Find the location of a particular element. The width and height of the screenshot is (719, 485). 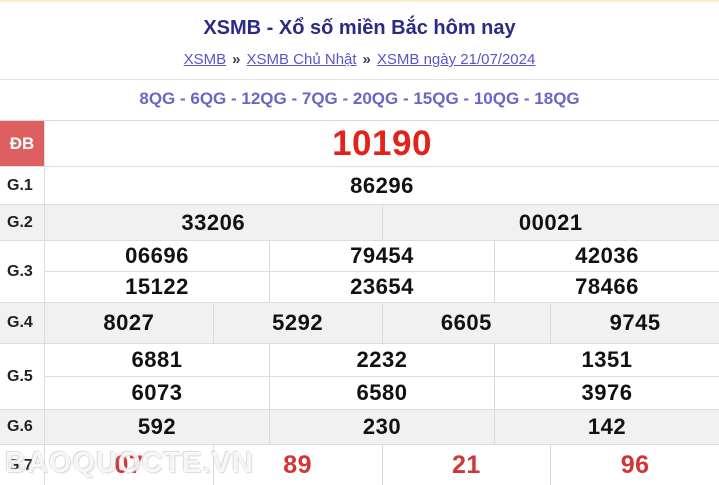

result-number: 142 is located at coordinates (606, 427).